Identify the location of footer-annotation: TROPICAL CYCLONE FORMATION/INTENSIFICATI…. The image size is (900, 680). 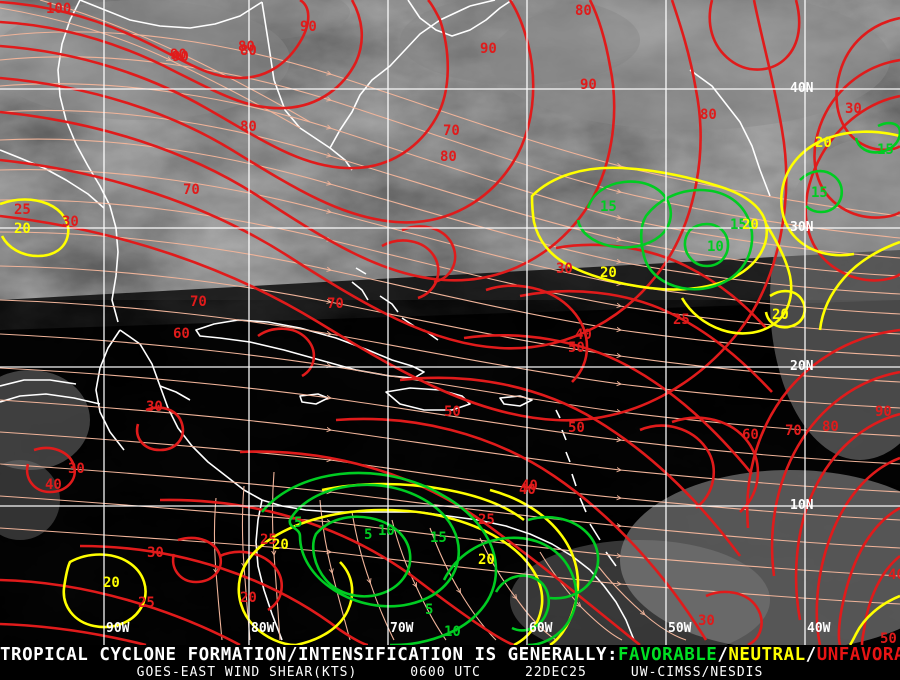
(450, 662).